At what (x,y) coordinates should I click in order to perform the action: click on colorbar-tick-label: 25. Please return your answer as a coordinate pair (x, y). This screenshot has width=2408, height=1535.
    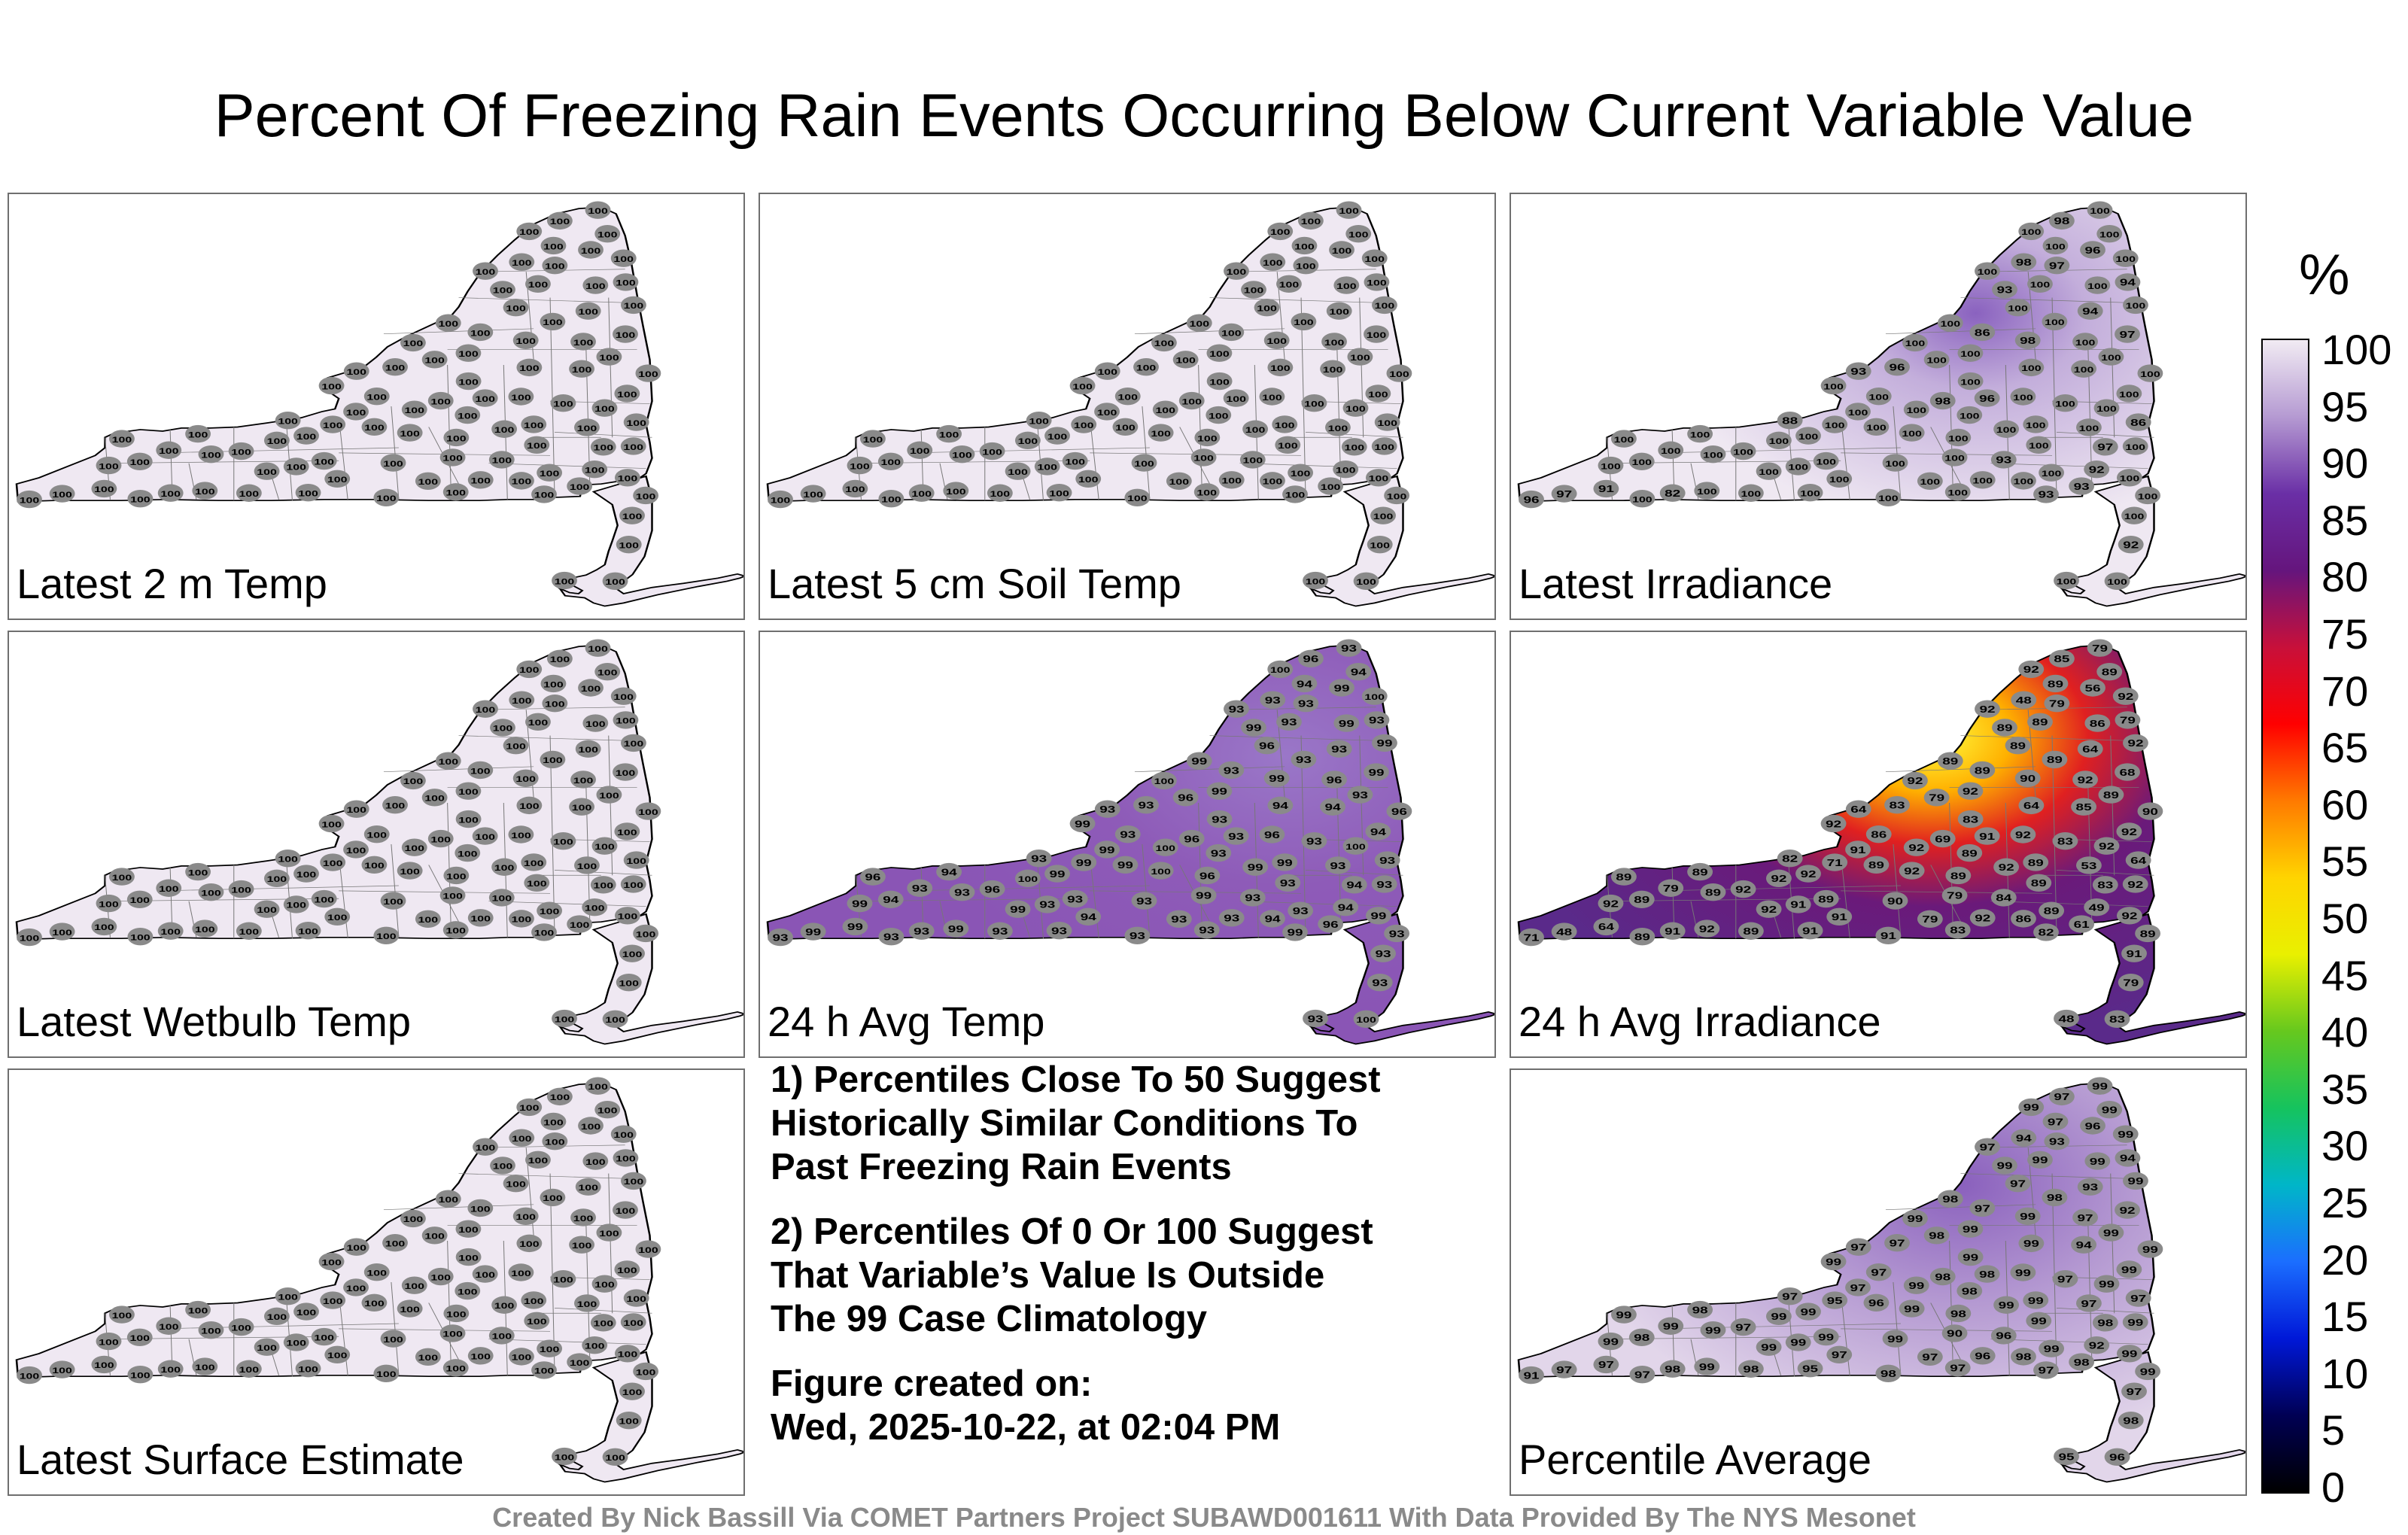
    Looking at the image, I should click on (2345, 1202).